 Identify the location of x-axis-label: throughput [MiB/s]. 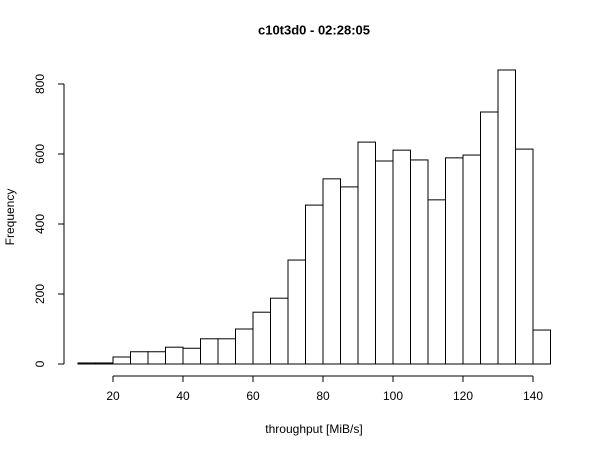
(313, 429).